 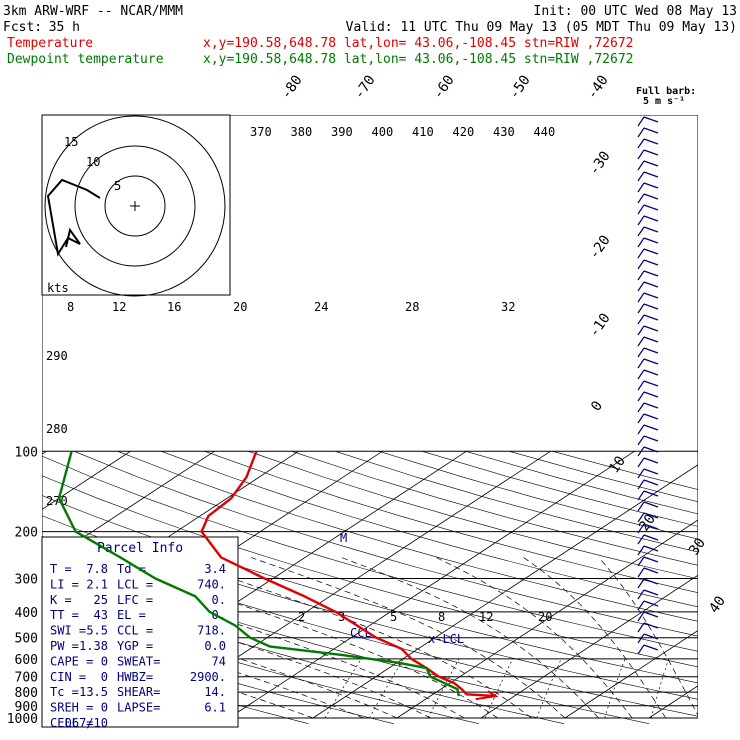 What do you see at coordinates (73, 217) in the screenshot?
I see `hodograph-trace` at bounding box center [73, 217].